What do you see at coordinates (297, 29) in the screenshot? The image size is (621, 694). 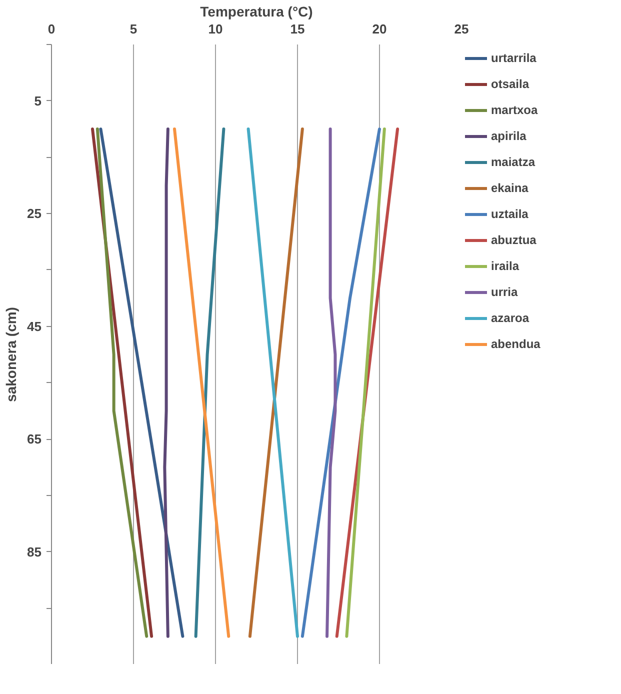 I see `x-tick-label: 15` at bounding box center [297, 29].